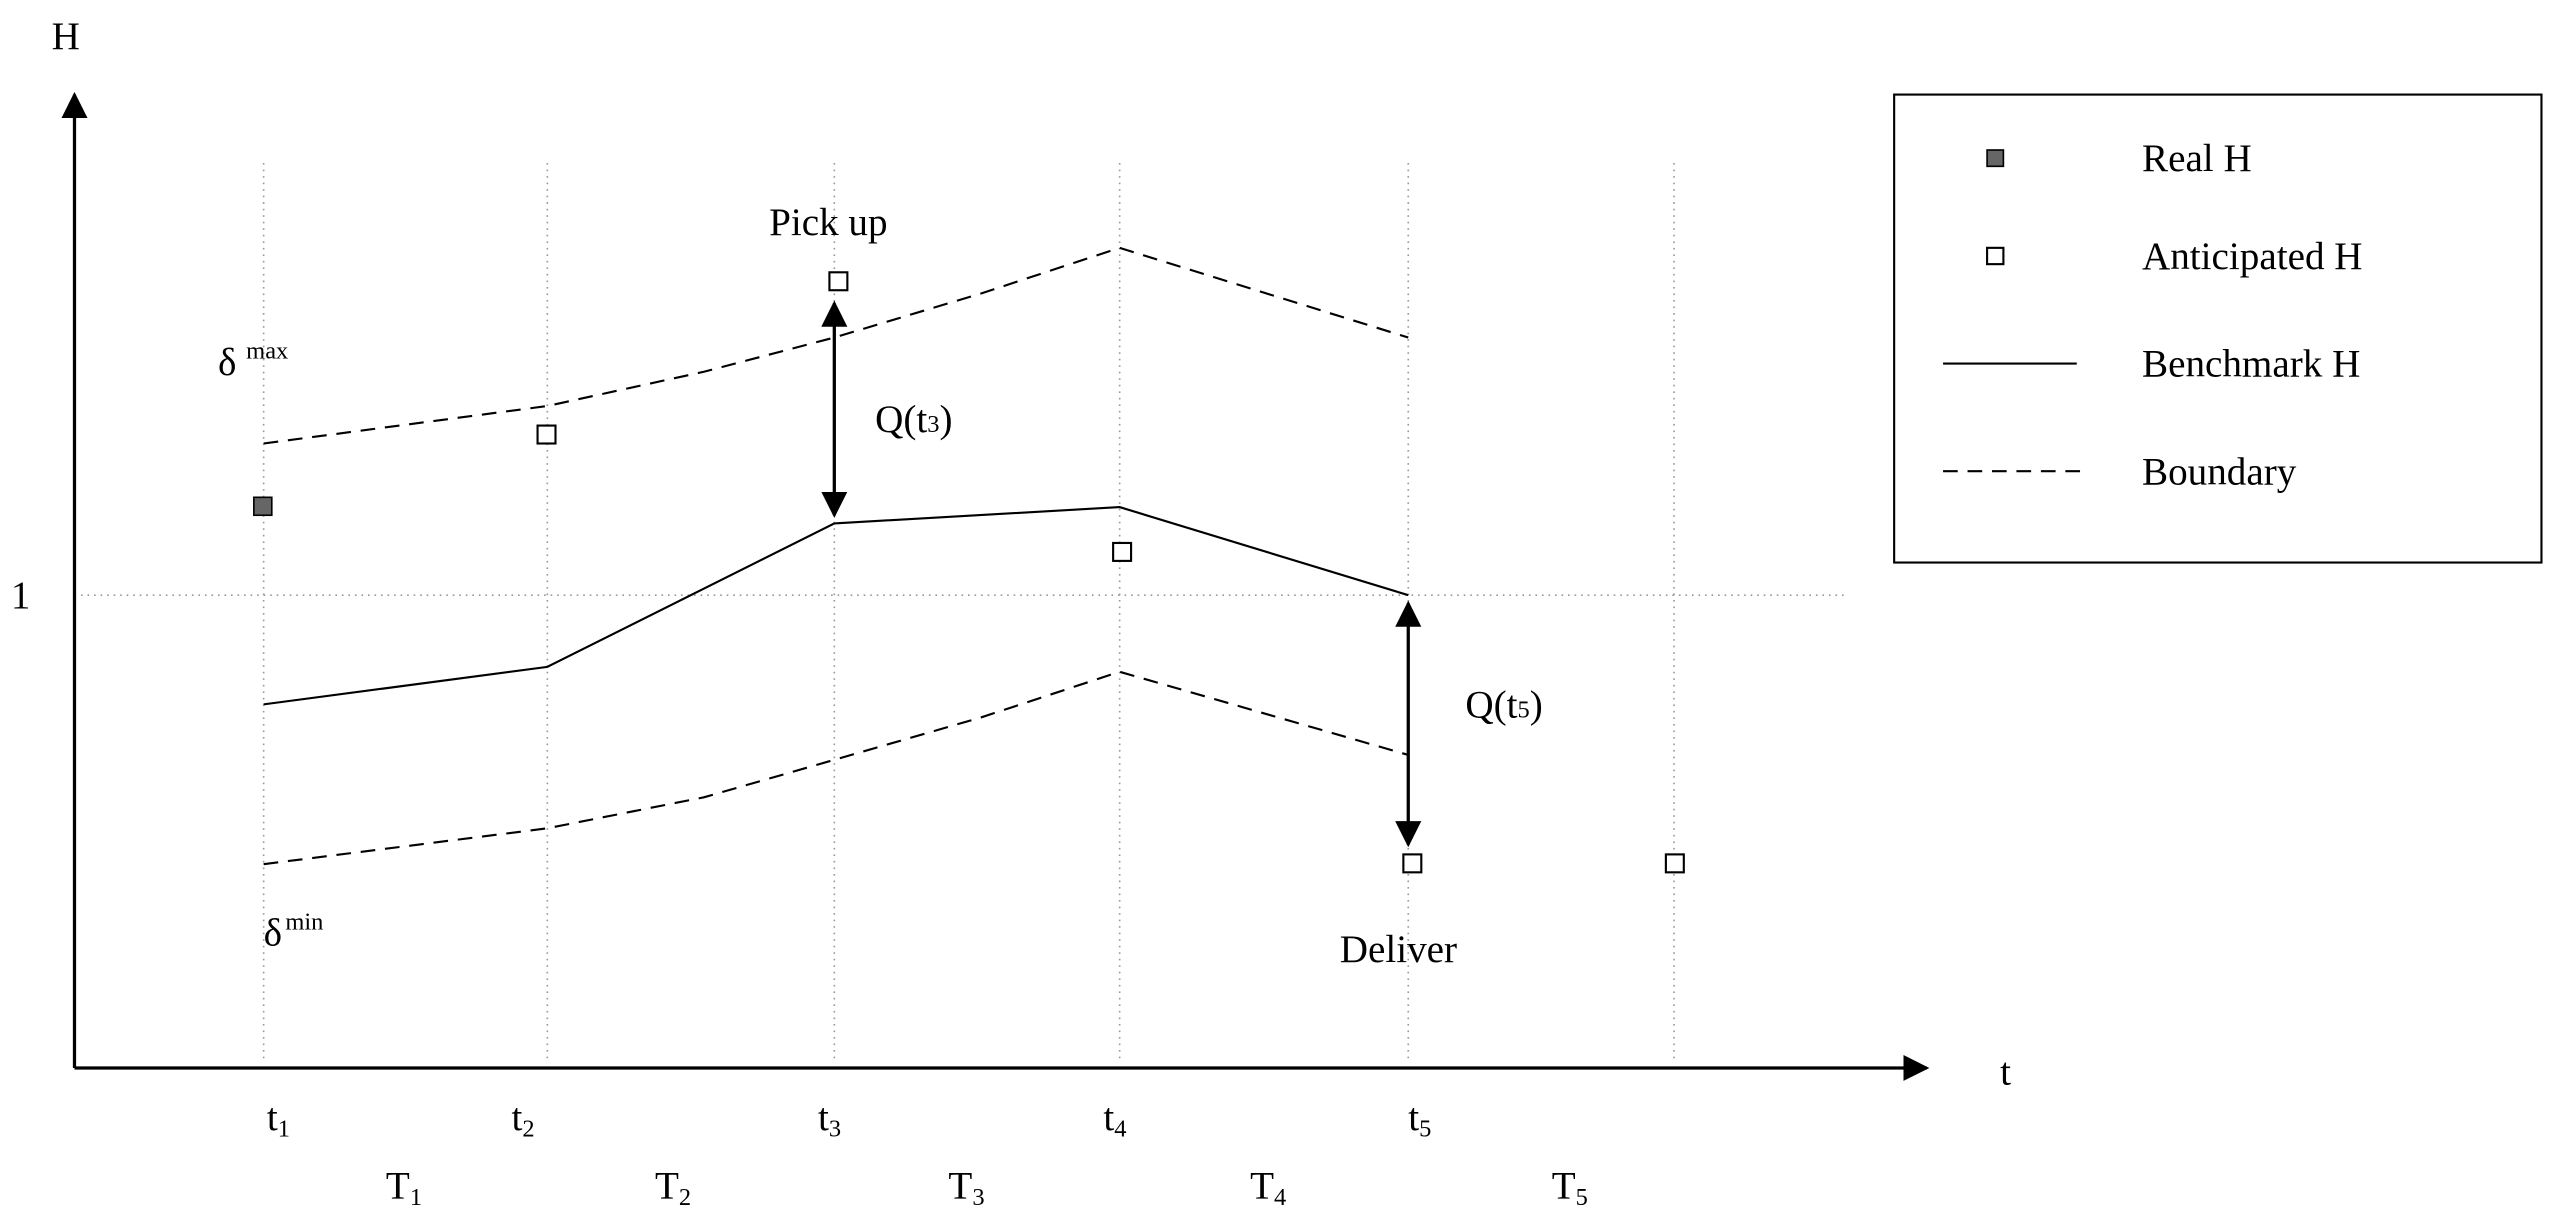 Image resolution: width=2554 pixels, height=1218 pixels. Describe the element at coordinates (945, 419) in the screenshot. I see `q3-end: )` at that location.